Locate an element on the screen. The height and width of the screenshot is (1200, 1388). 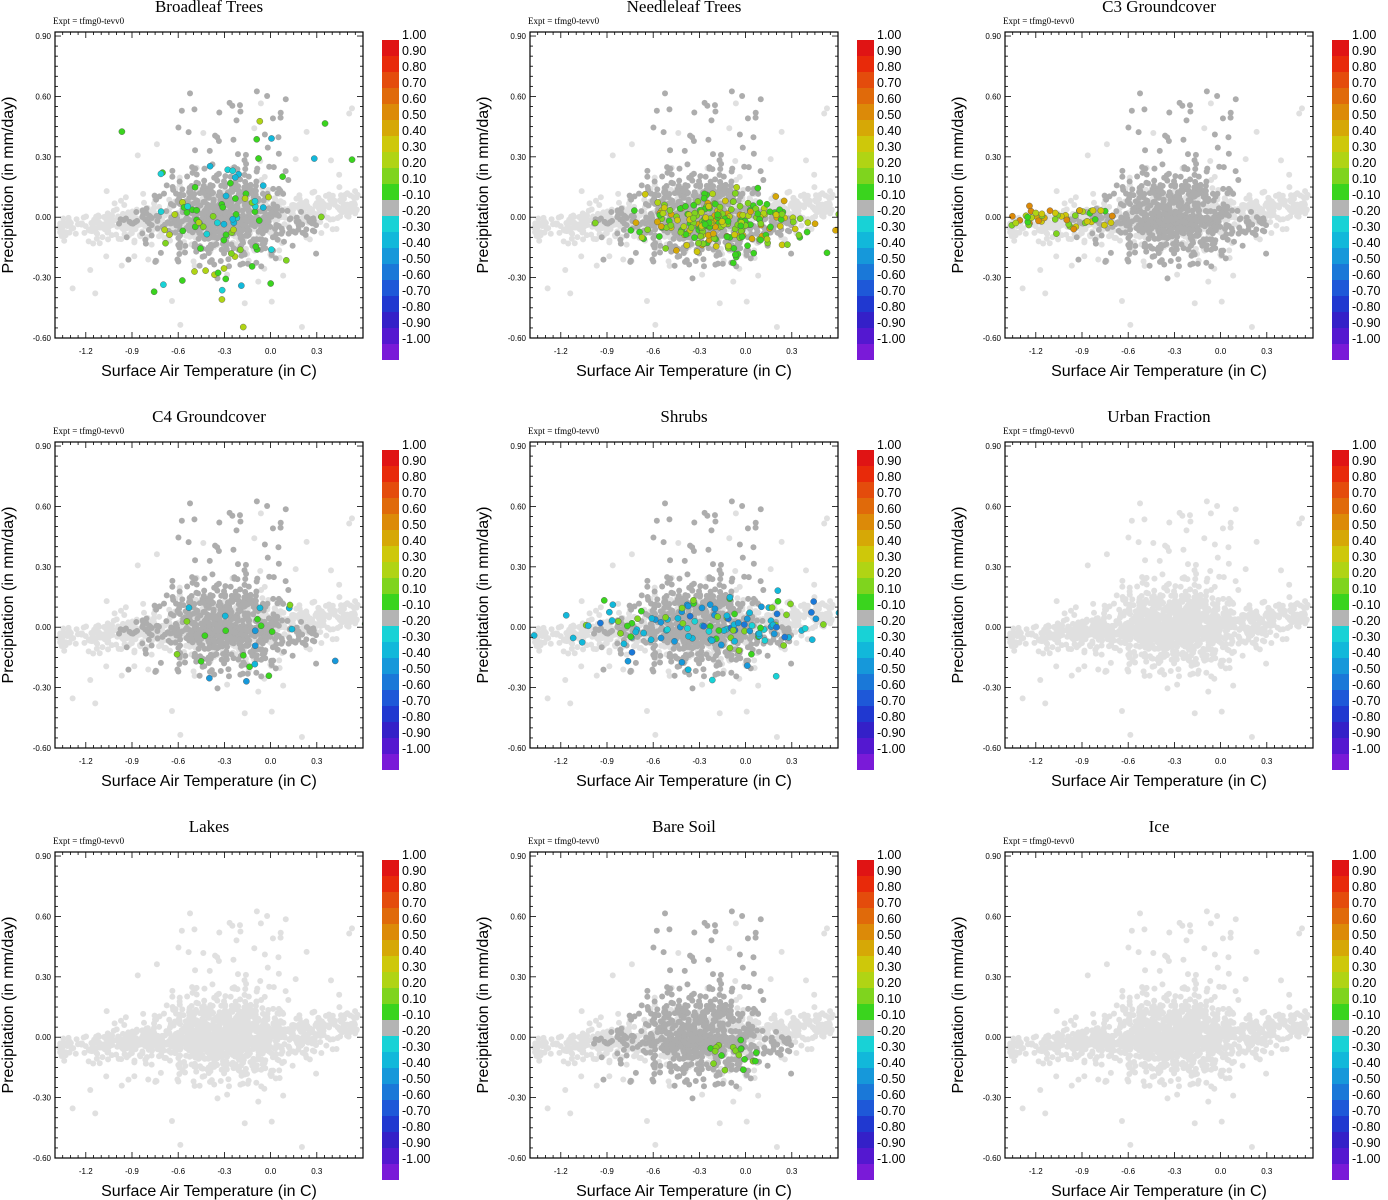
x-tick-label: -0.6 is located at coordinates (653, 351).